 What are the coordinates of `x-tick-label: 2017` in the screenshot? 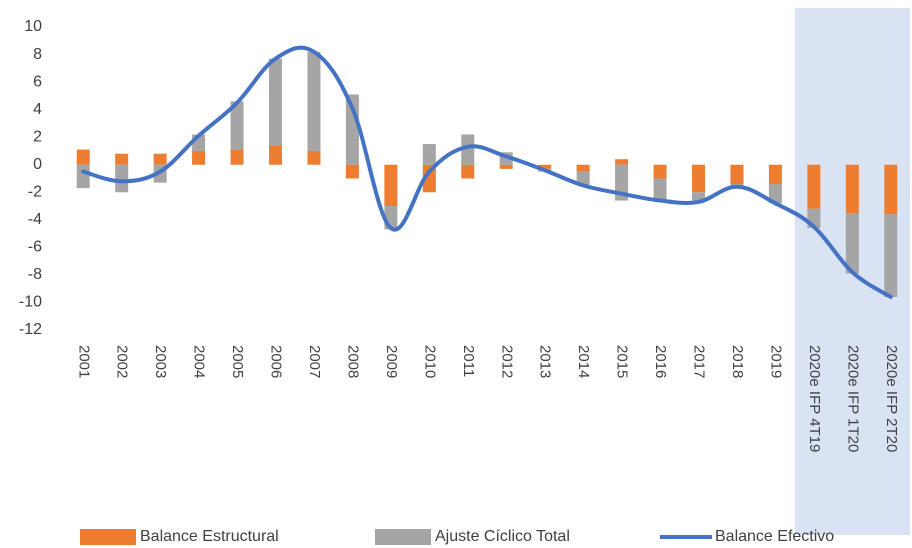 It's located at (699, 361).